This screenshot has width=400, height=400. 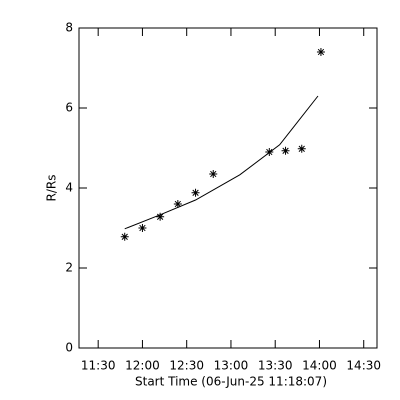 What do you see at coordinates (52, 188) in the screenshot?
I see `y-axis-label: R/Rs` at bounding box center [52, 188].